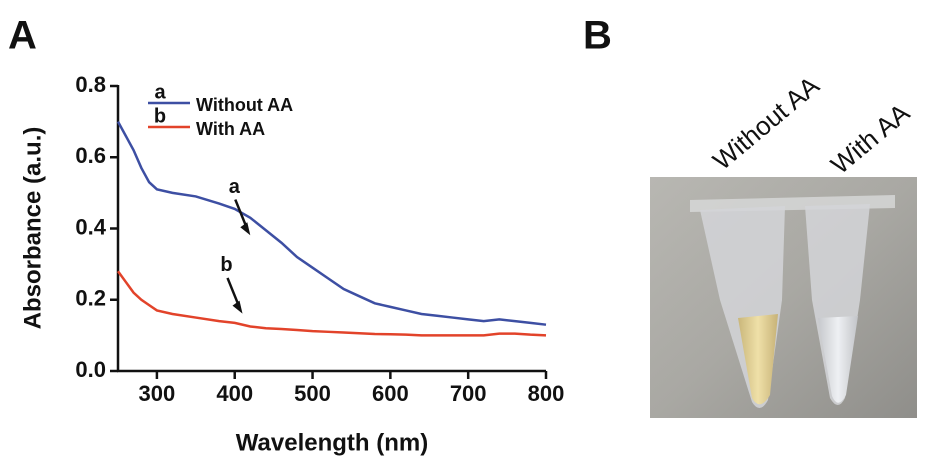 The width and height of the screenshot is (939, 461). Describe the element at coordinates (160, 116) in the screenshot. I see `legend-key: b` at that location.